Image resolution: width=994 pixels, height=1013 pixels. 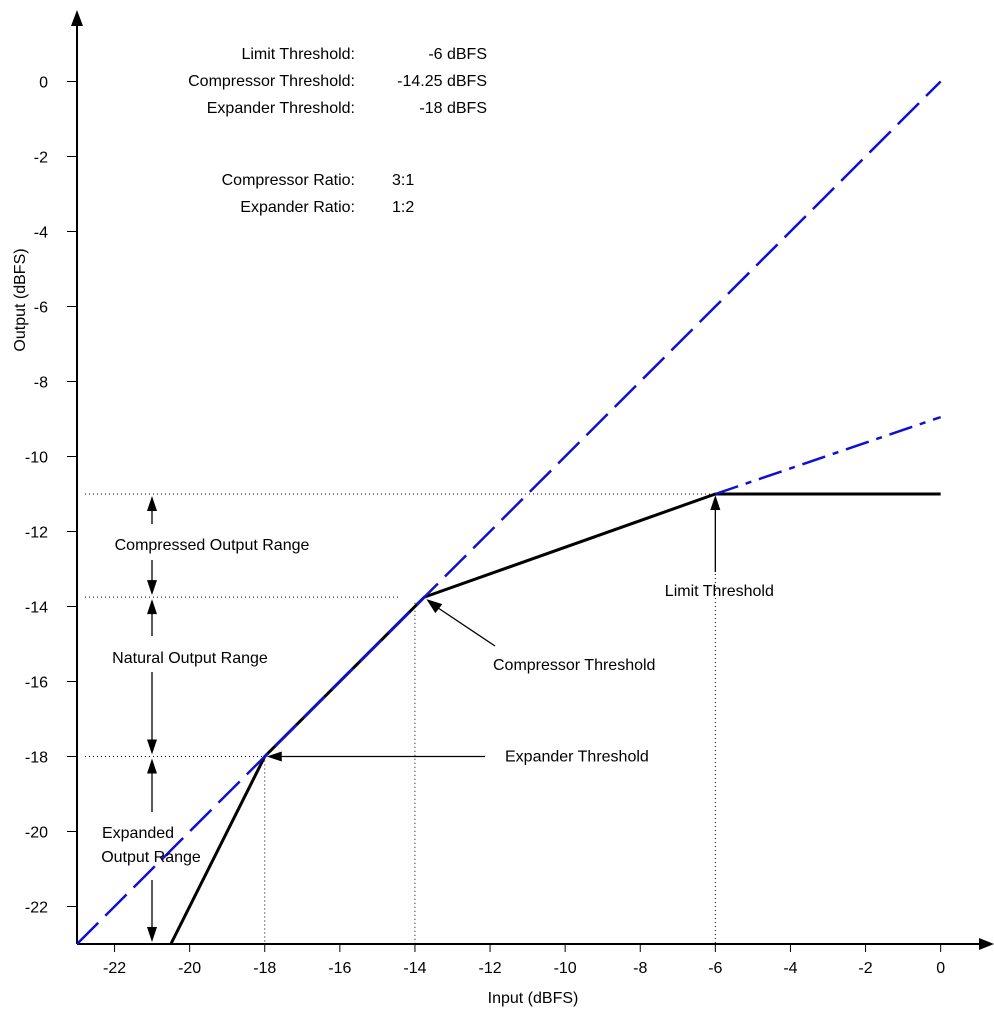 I want to click on range-label: Expanded, so click(x=138, y=833).